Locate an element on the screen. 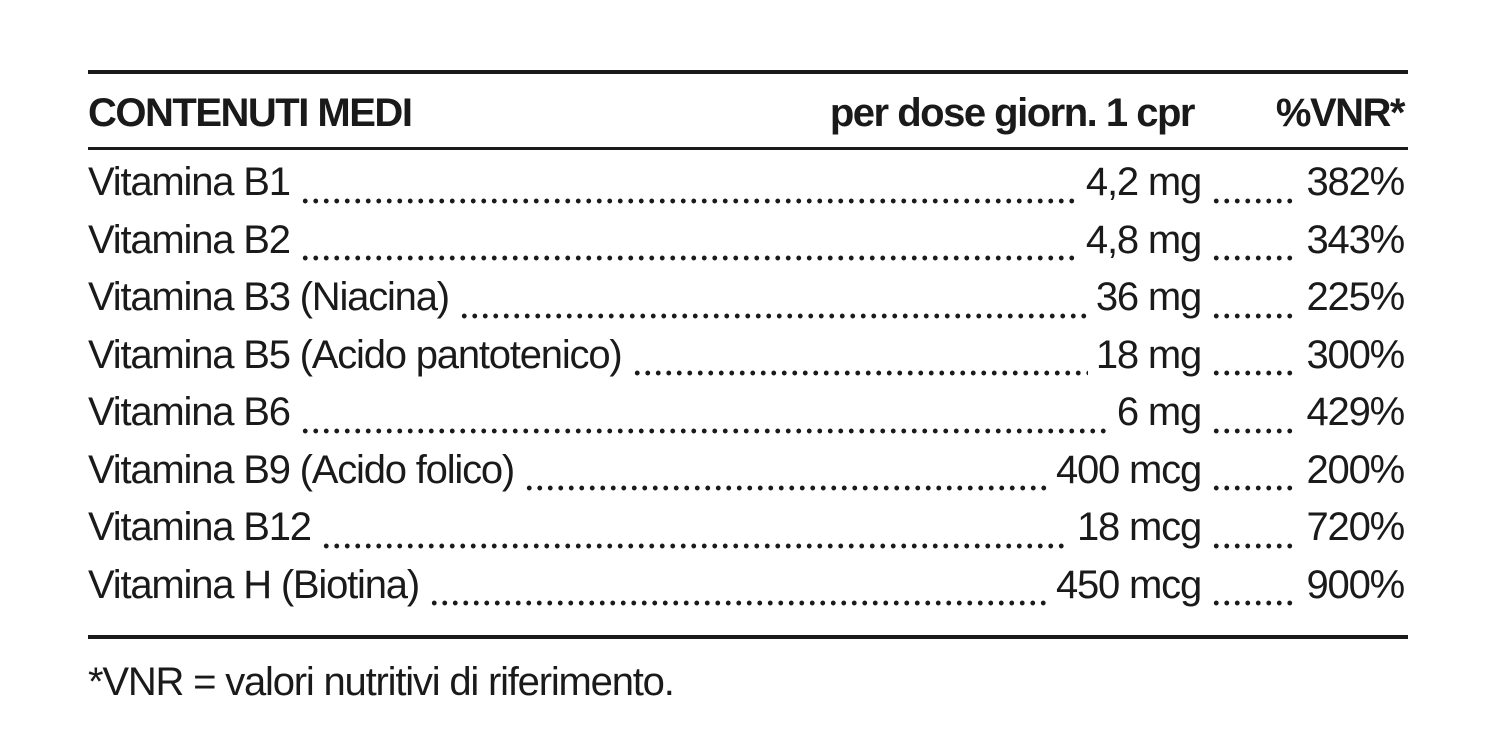 The width and height of the screenshot is (1500, 730). nutrient-name: Vitamina B9 (Acido folico) is located at coordinates (301, 469).